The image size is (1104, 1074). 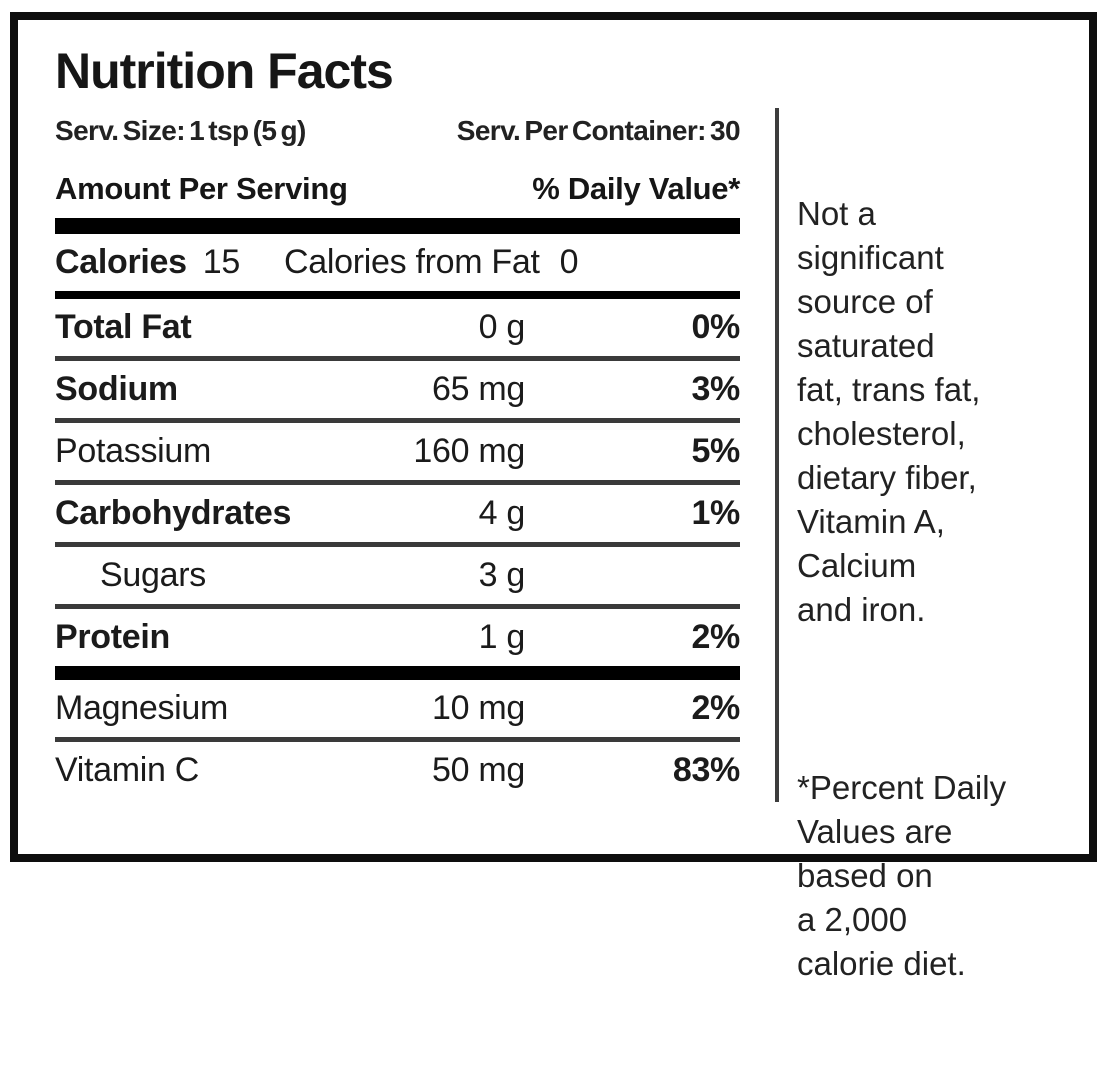 I want to click on nutrient-amount: 0 g, so click(x=502, y=327).